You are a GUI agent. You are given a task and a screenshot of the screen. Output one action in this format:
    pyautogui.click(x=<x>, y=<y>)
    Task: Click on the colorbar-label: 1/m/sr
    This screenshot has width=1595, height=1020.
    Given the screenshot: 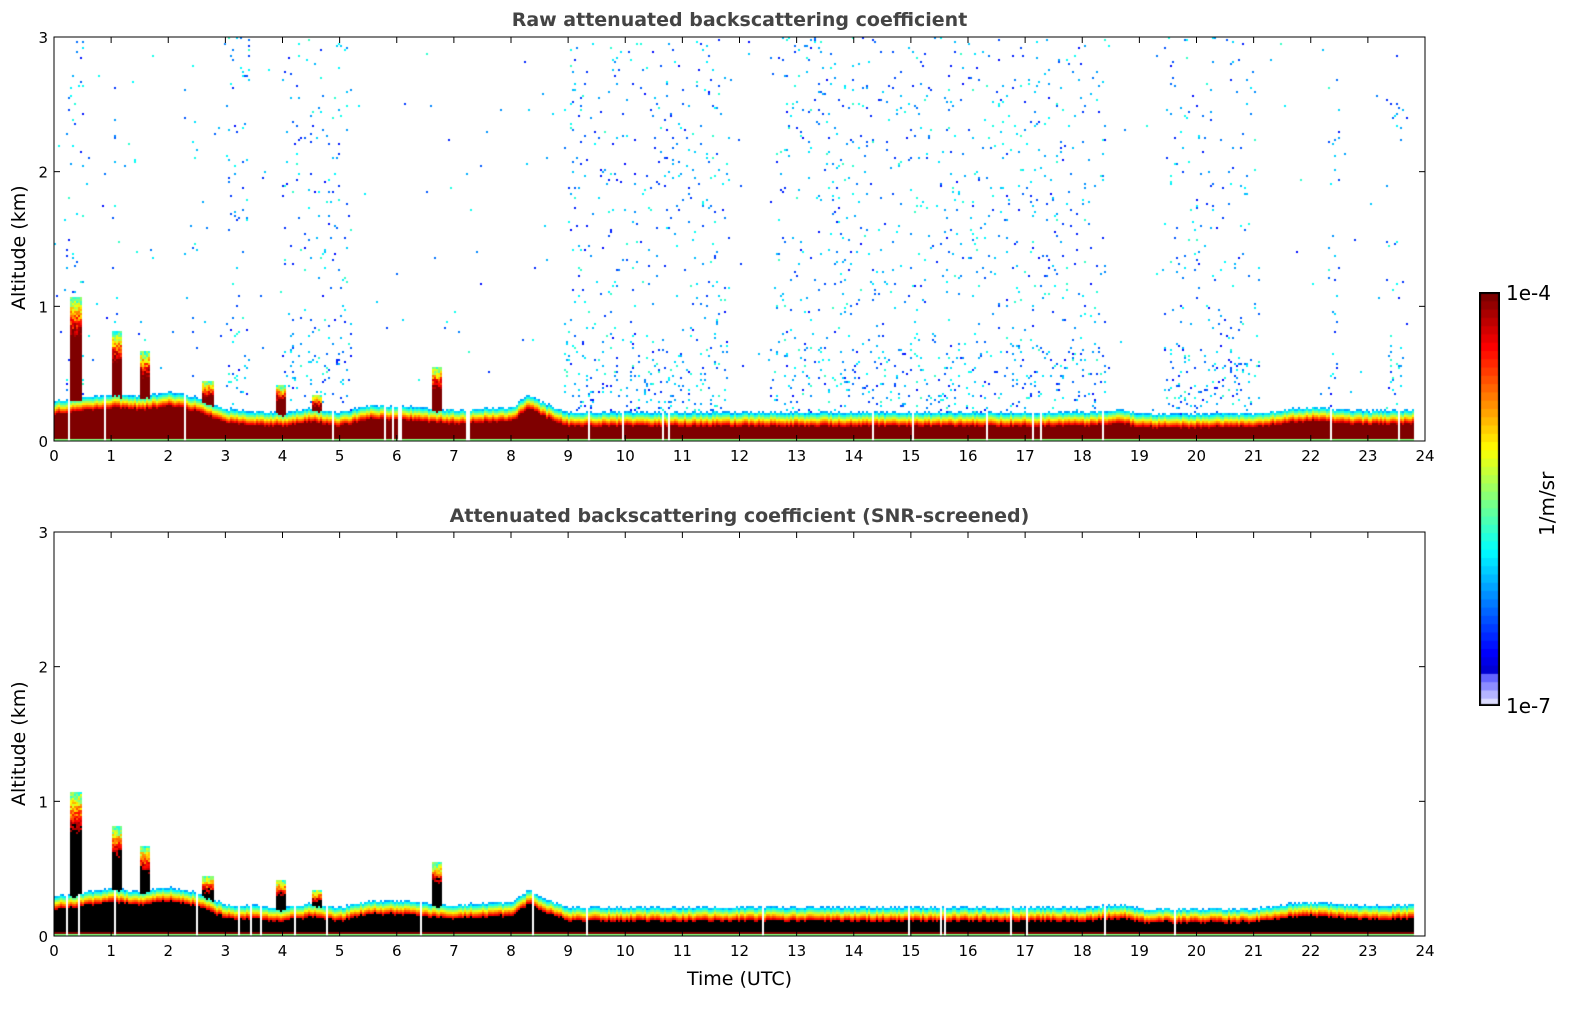 What is the action you would take?
    pyautogui.click(x=1547, y=503)
    